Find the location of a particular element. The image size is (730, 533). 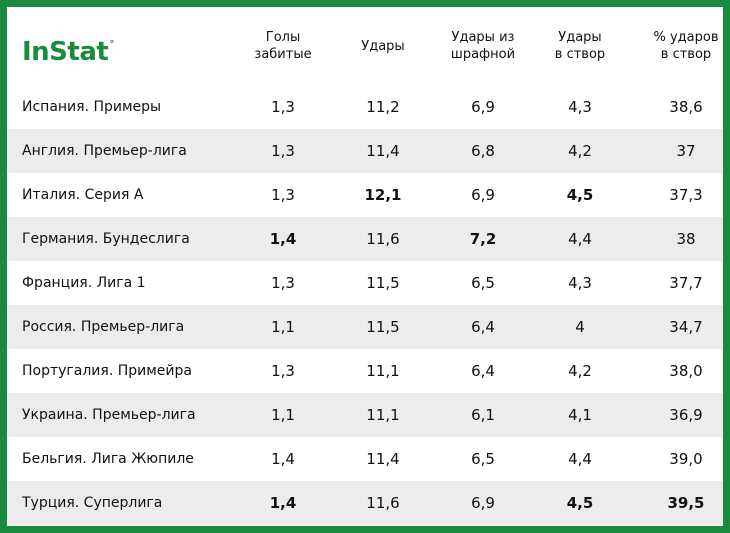

logo-mark: ° is located at coordinates (111, 44).